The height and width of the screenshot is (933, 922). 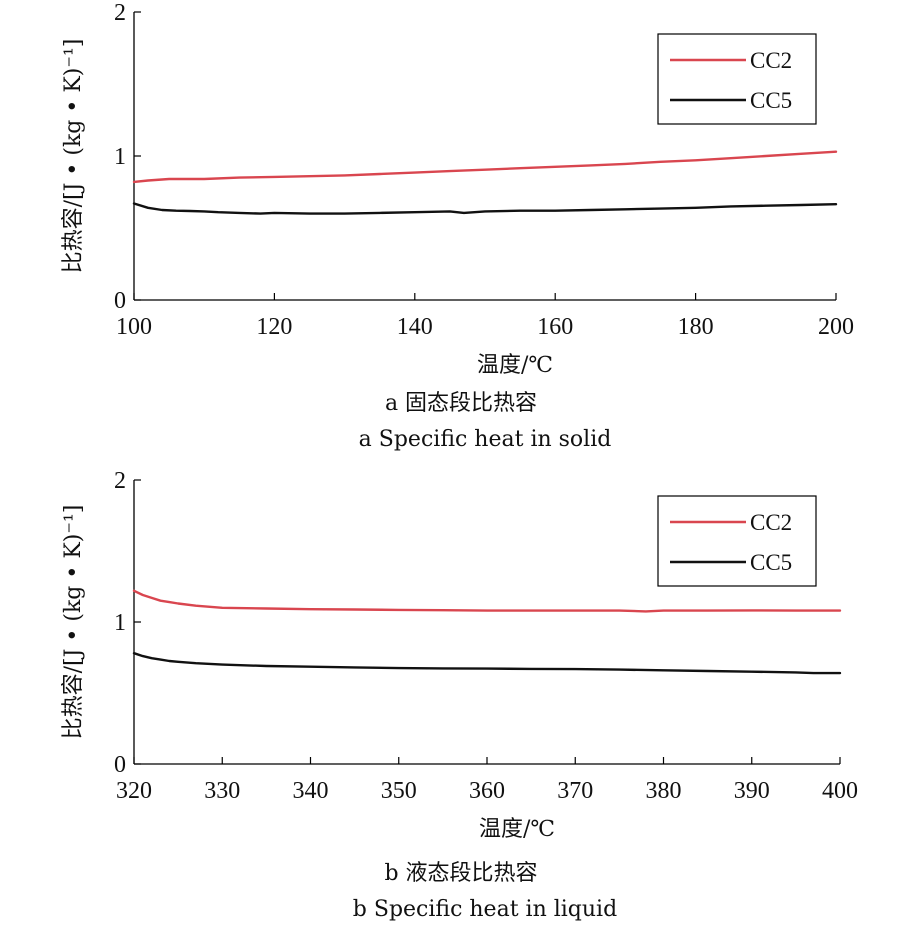 What do you see at coordinates (399, 791) in the screenshot?
I see `x-tick-label: 350` at bounding box center [399, 791].